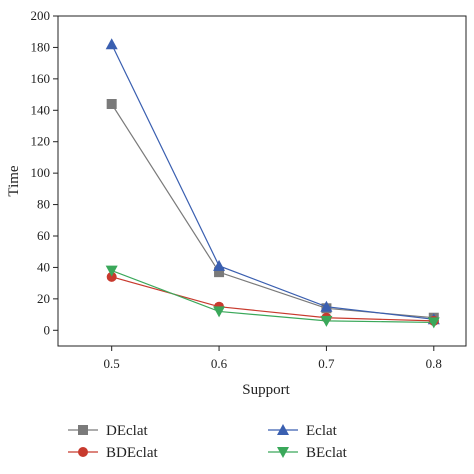  I want to click on x-axis-title: Support, so click(266, 390).